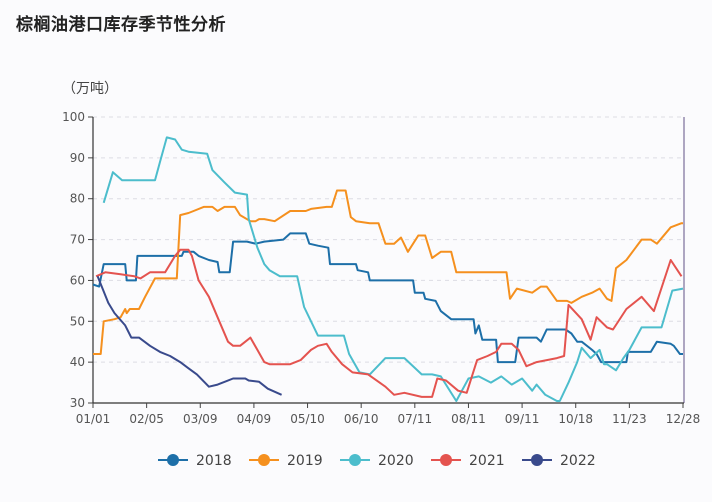  I want to click on legend-label-2020: 2020, so click(396, 461).